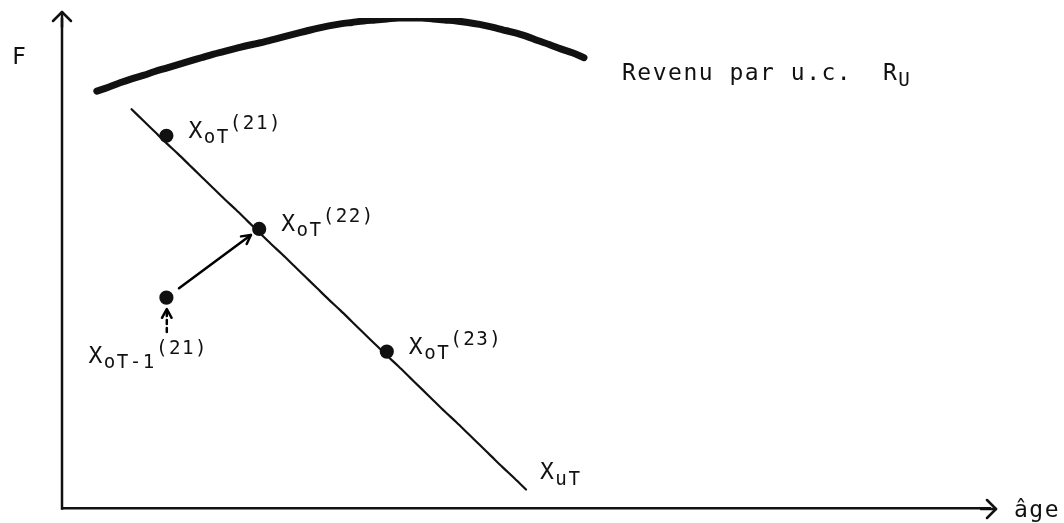 Image resolution: width=1064 pixels, height=523 pixels. What do you see at coordinates (20, 56) in the screenshot?
I see `y-axis-title: F` at bounding box center [20, 56].